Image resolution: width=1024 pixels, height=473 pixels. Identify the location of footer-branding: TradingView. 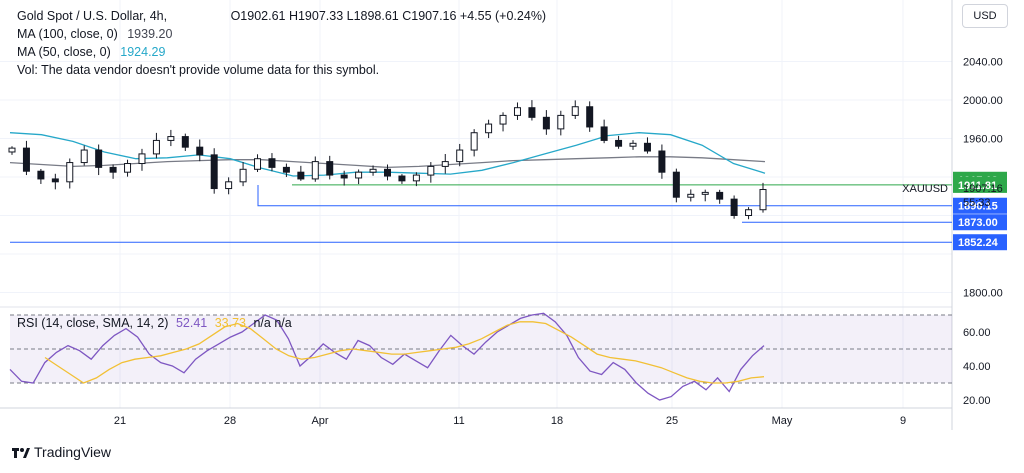
(61, 452).